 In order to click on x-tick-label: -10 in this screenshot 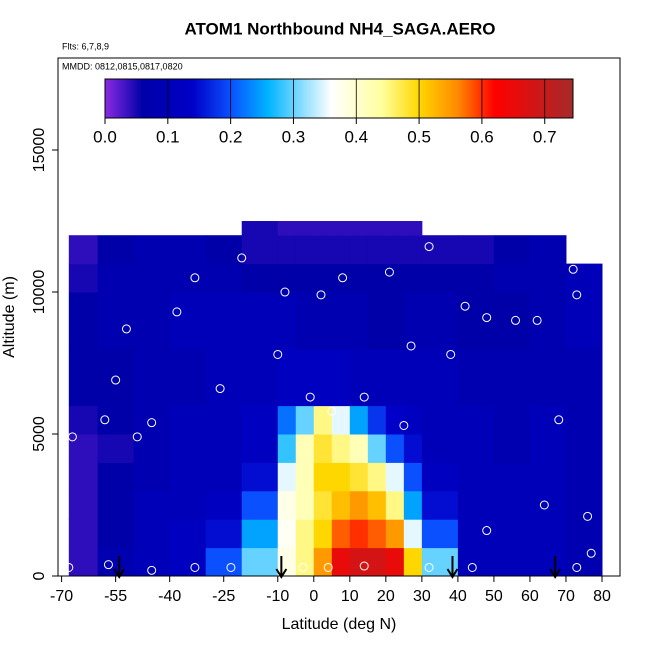, I will do `click(277, 596)`.